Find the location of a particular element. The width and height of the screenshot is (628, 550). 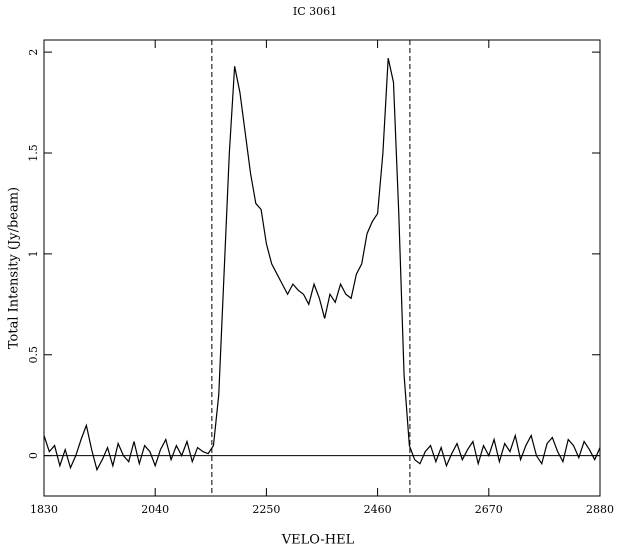

y-tick-label: 0.5 is located at coordinates (33, 355).